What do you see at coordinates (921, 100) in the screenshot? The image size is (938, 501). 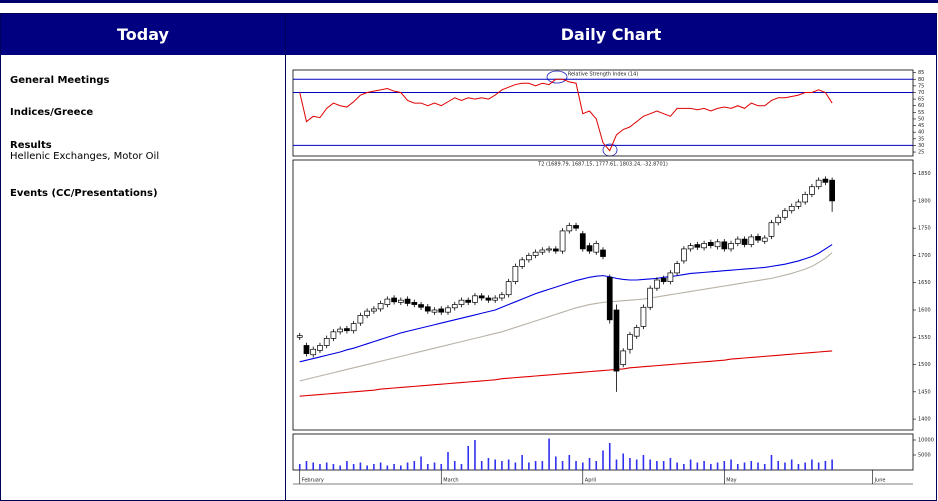 I see `y-tick-label: 65` at bounding box center [921, 100].